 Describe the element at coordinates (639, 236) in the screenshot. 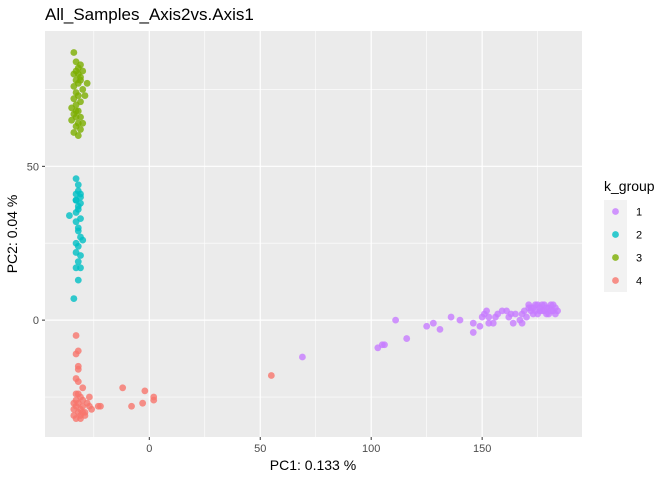

I see `legend-label-group-2: 2` at that location.